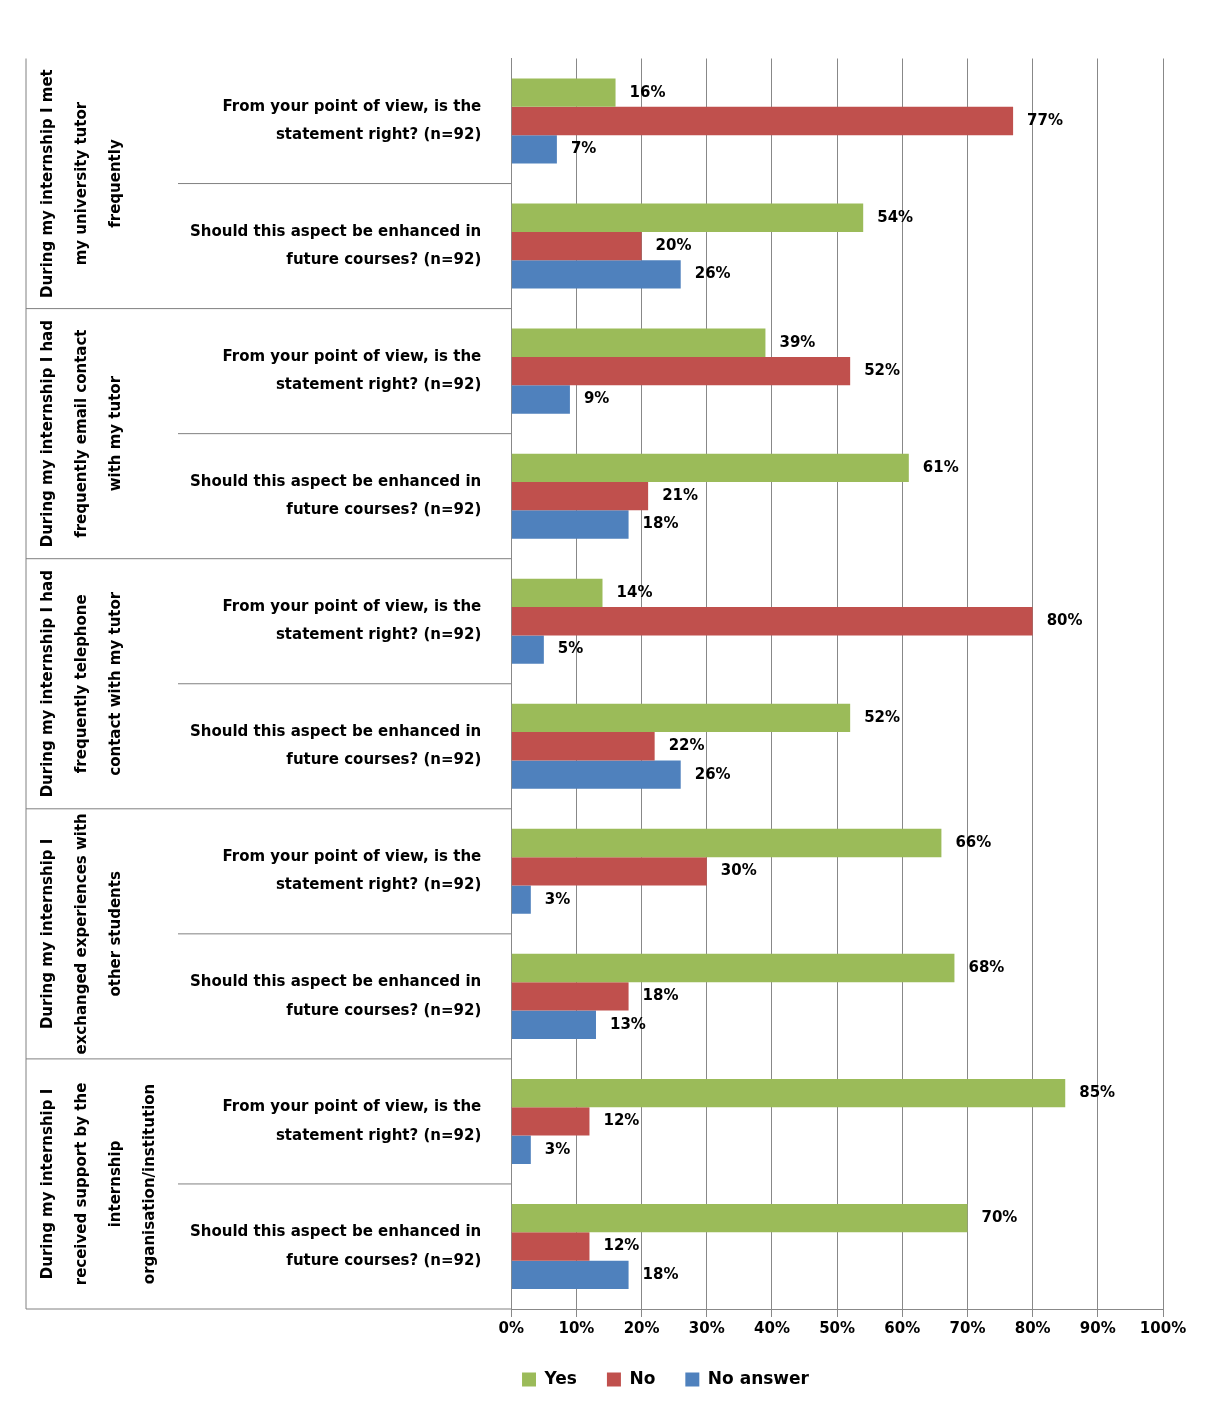  What do you see at coordinates (596, 398) in the screenshot?
I see `data-label: 9%` at bounding box center [596, 398].